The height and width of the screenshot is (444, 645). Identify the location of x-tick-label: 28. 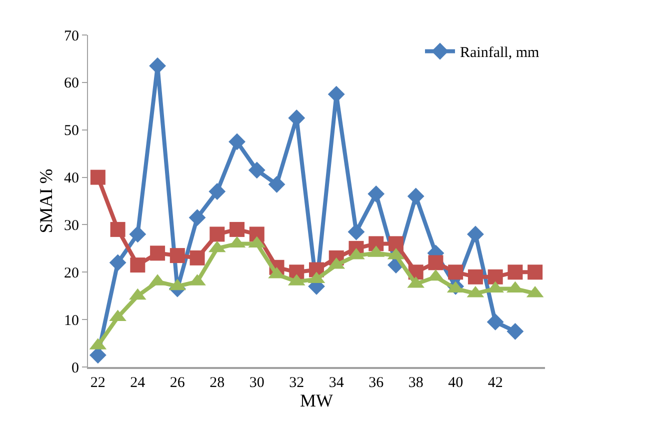
(217, 382).